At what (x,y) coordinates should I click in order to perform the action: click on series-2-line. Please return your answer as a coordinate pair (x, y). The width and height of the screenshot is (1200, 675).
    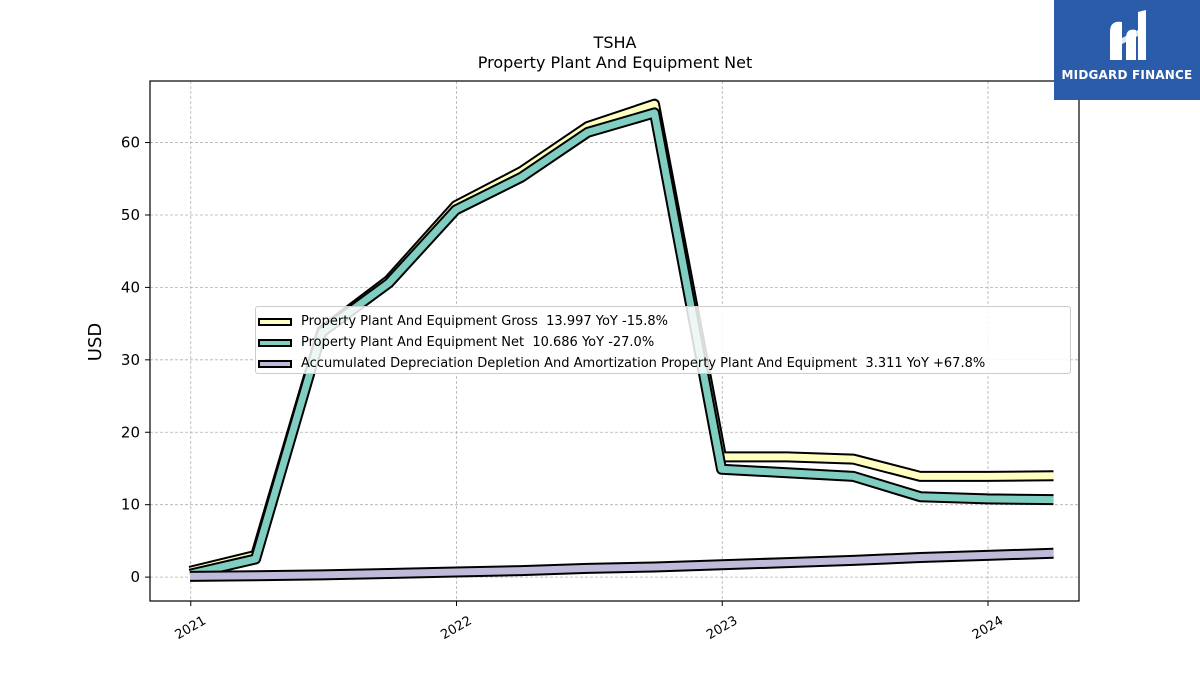
    Looking at the image, I should click on (621, 564).